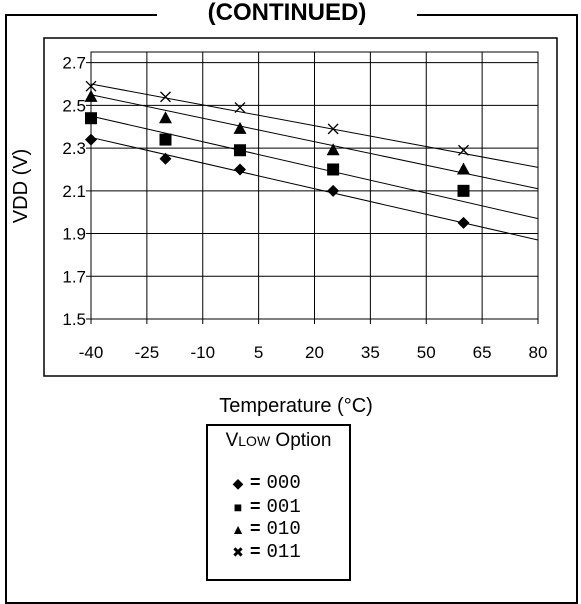  I want to click on x-marker-icon: ✖, so click(238, 552).